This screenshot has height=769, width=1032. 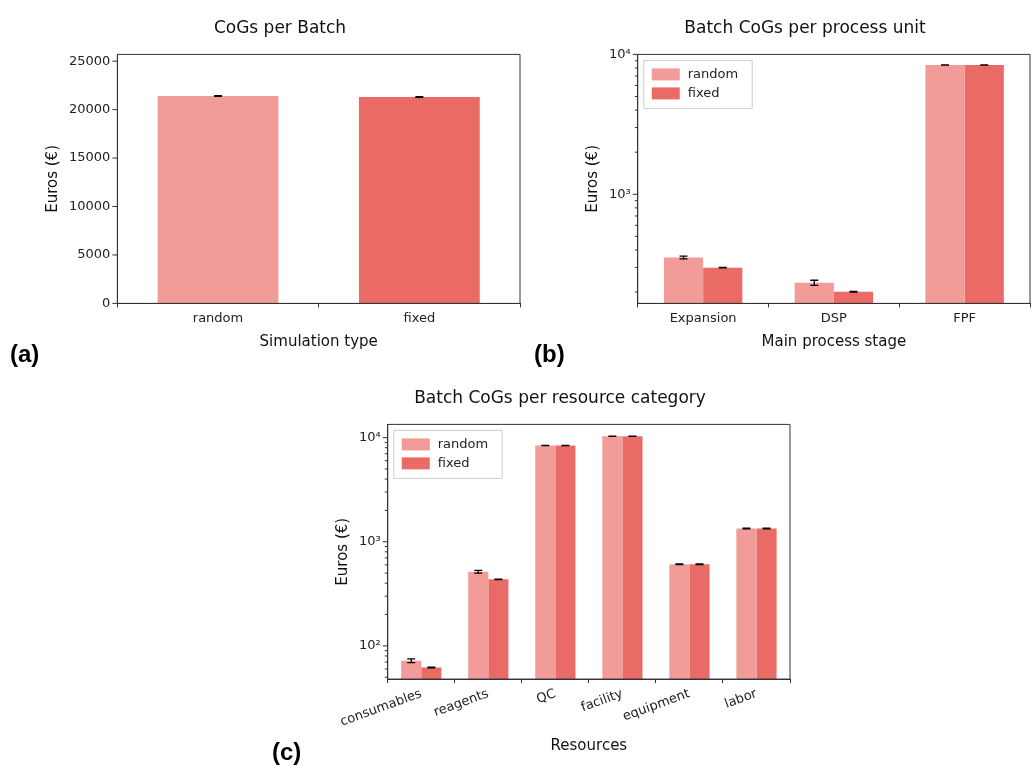 What do you see at coordinates (419, 317) in the screenshot?
I see `x-tick-label: fixed` at bounding box center [419, 317].